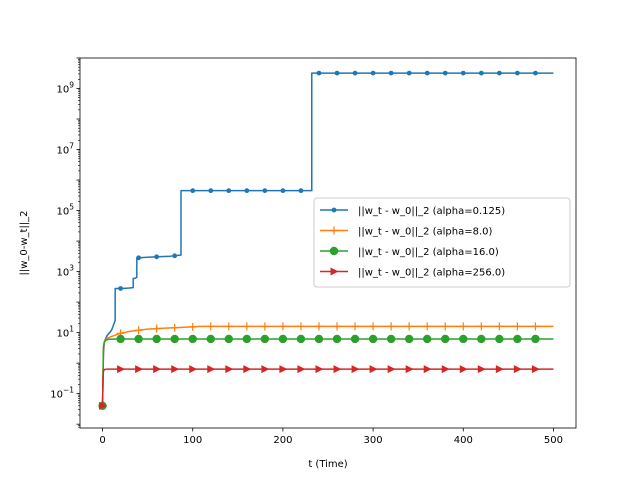 The image size is (640, 480). What do you see at coordinates (463, 440) in the screenshot?
I see `x-tick-label: 400` at bounding box center [463, 440].